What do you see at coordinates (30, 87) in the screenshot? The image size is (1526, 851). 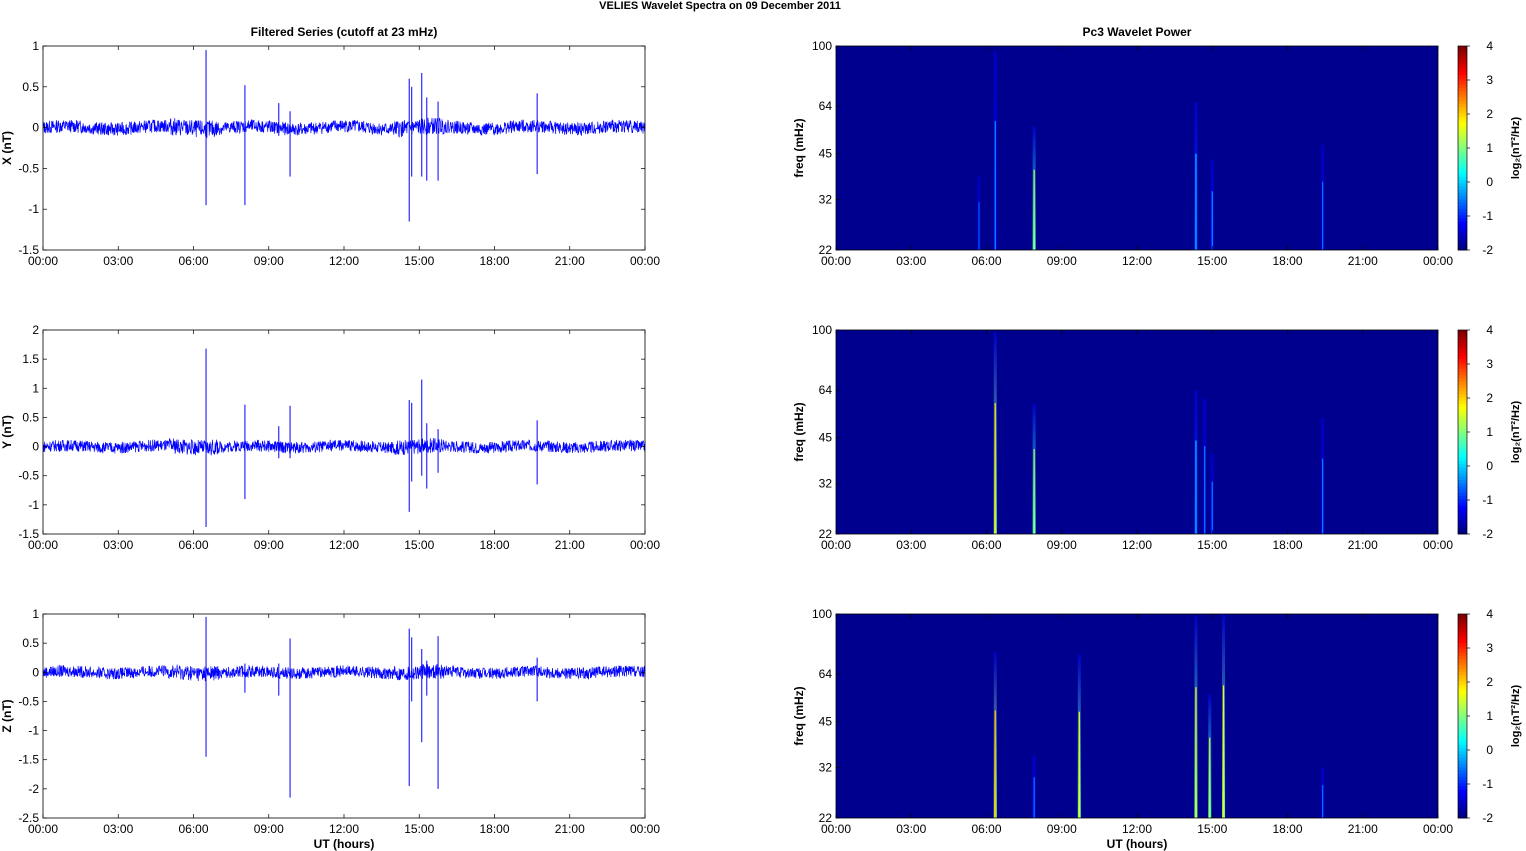 I see `y-tick-label: 0.5` at bounding box center [30, 87].